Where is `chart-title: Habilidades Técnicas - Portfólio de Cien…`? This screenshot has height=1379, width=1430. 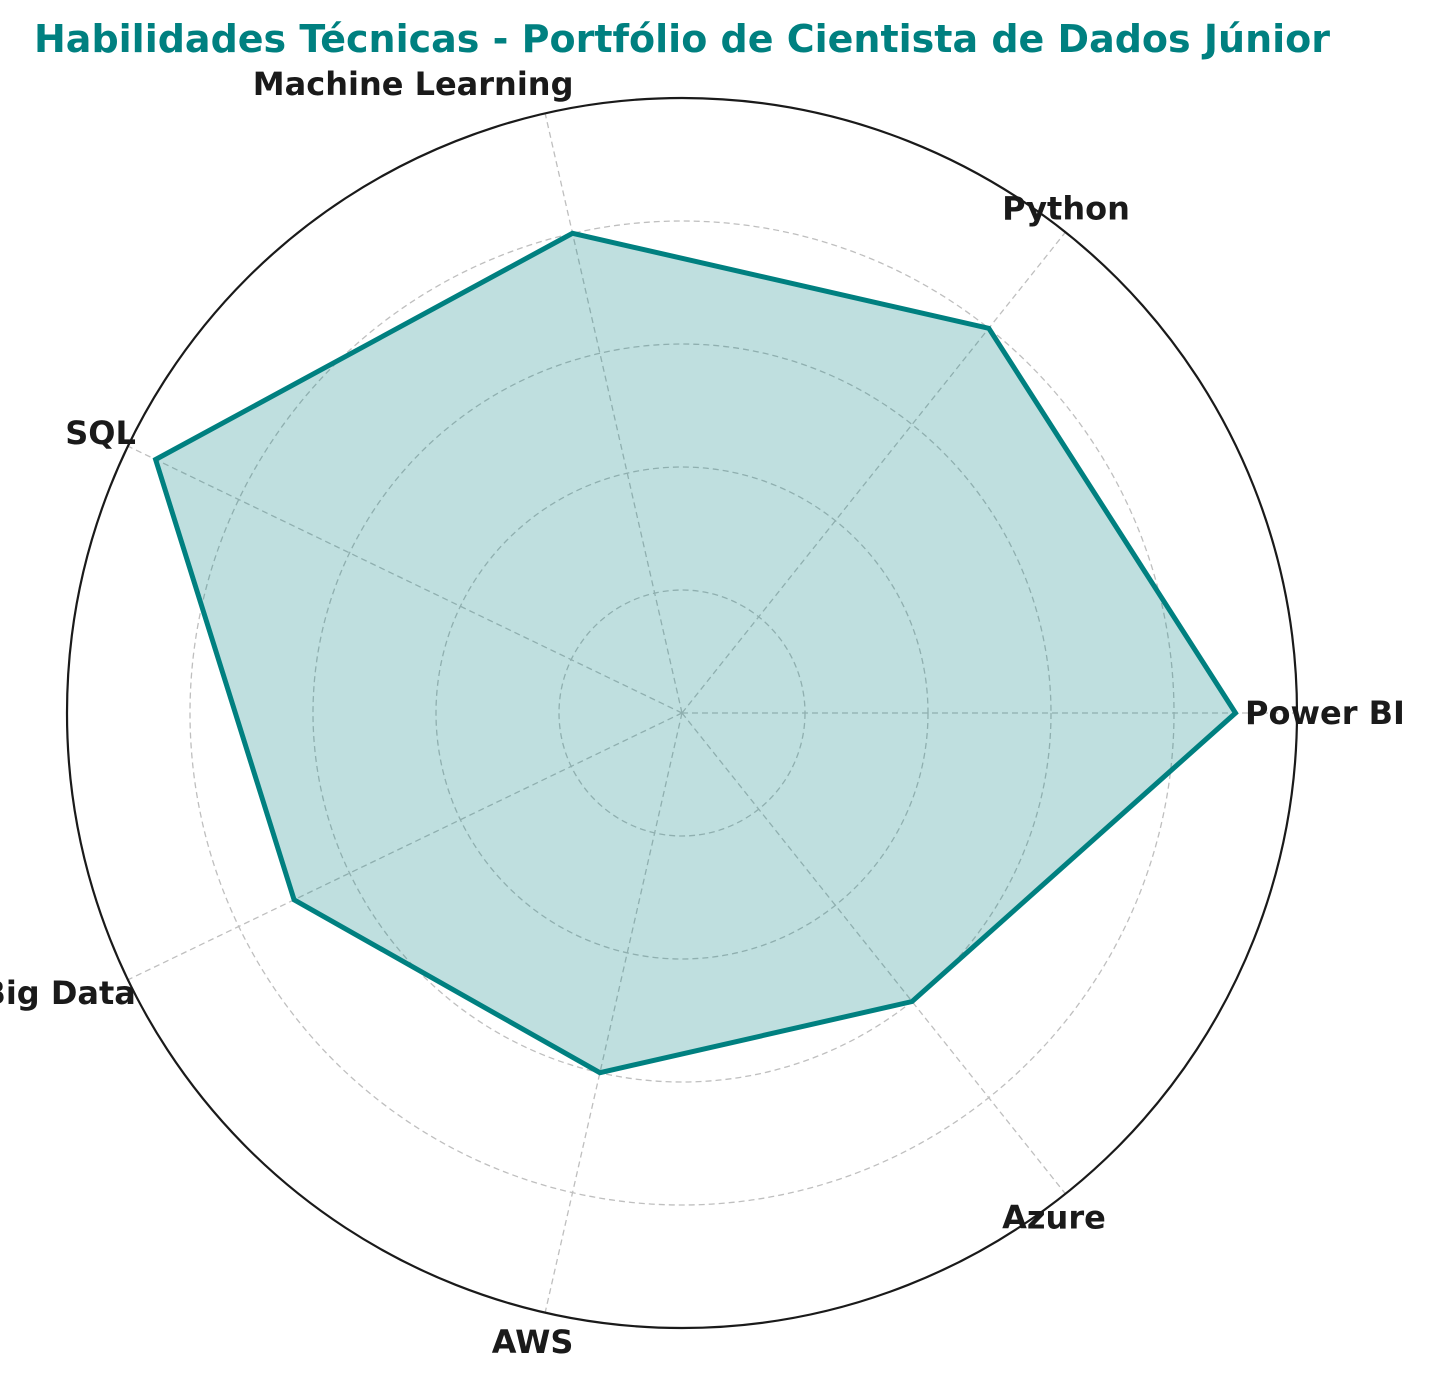
chart-title: Habilidades Técnicas - Portfólio de Cien… is located at coordinates (682, 39).